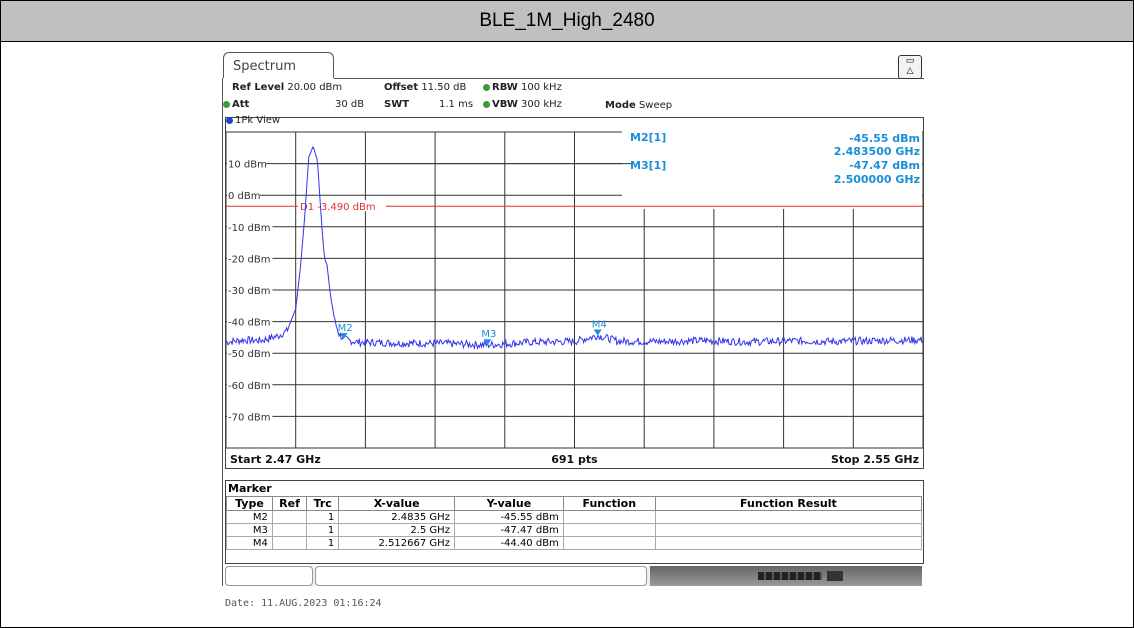  I want to click on vbw: VBW 300 kHz, so click(522, 104).